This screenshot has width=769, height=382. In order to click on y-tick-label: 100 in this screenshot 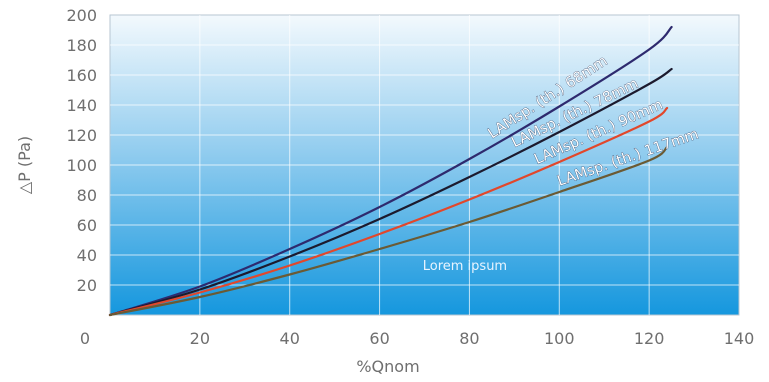, I will do `click(81, 165)`.